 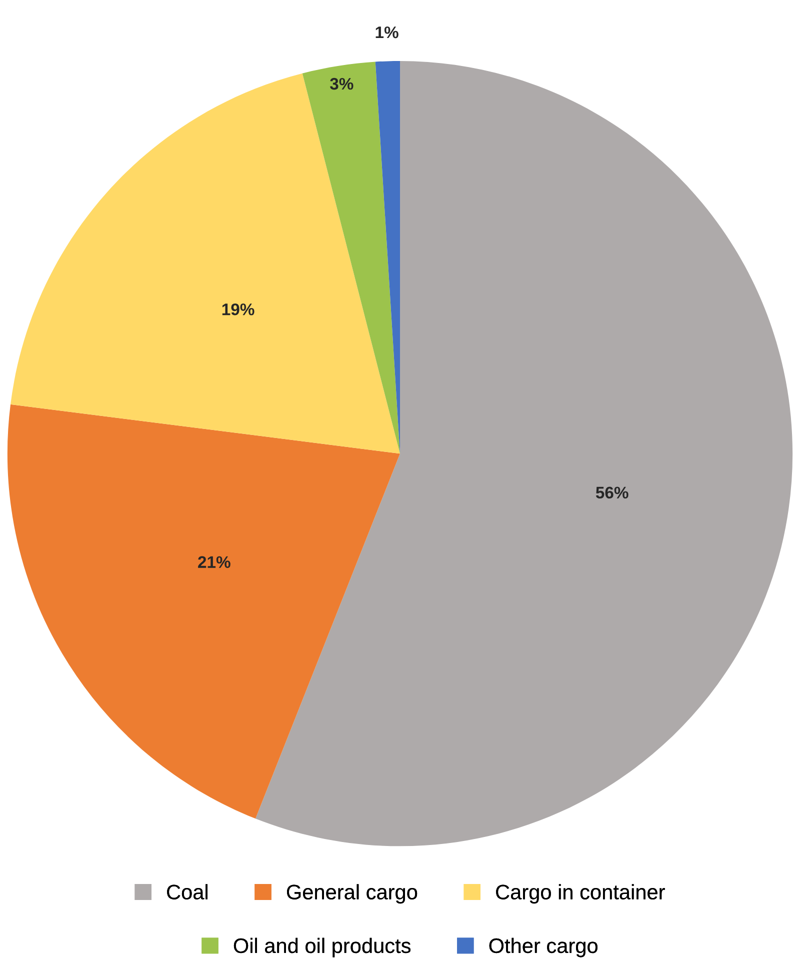 I want to click on legend-label: General cargo, so click(x=352, y=894).